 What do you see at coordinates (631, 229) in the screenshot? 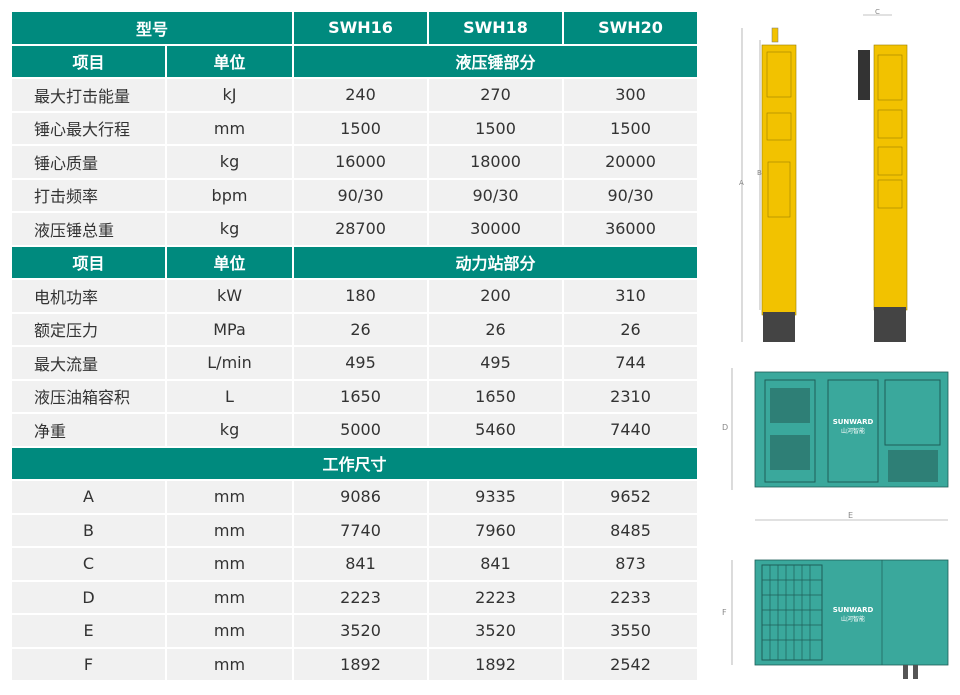
I see `value-cell: 36000` at bounding box center [631, 229].